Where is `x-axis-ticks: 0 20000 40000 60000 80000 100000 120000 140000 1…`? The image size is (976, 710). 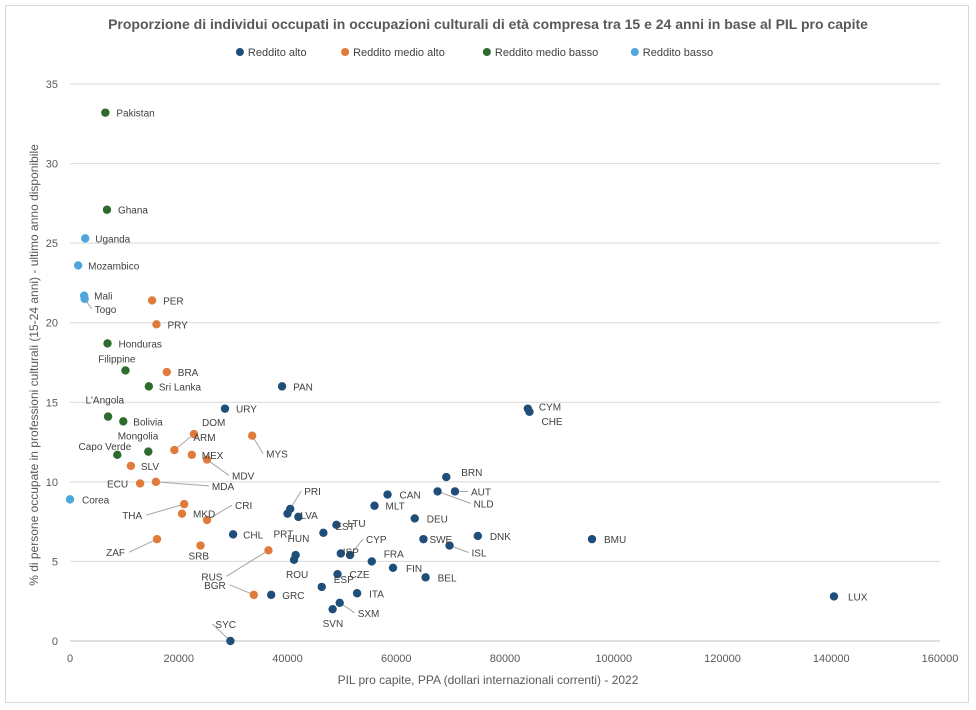
x-axis-ticks: 0 20000 40000 60000 80000 100000 120000 140000 1… is located at coordinates (512, 659).